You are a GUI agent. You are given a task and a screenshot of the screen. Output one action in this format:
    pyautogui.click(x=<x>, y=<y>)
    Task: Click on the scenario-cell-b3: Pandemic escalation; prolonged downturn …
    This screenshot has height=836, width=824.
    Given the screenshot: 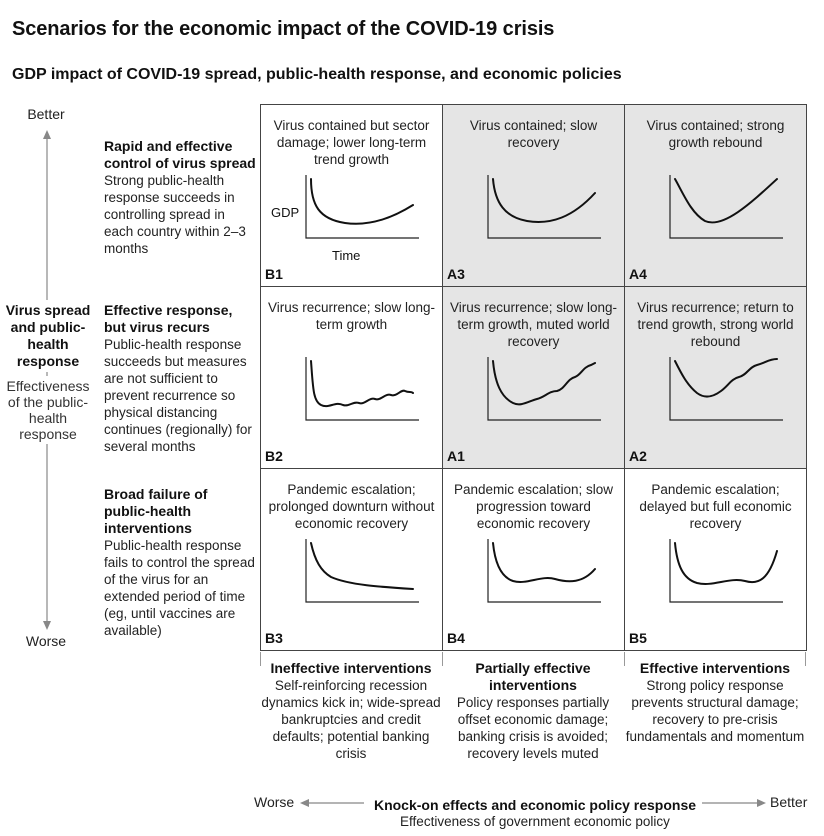 What is the action you would take?
    pyautogui.click(x=351, y=559)
    